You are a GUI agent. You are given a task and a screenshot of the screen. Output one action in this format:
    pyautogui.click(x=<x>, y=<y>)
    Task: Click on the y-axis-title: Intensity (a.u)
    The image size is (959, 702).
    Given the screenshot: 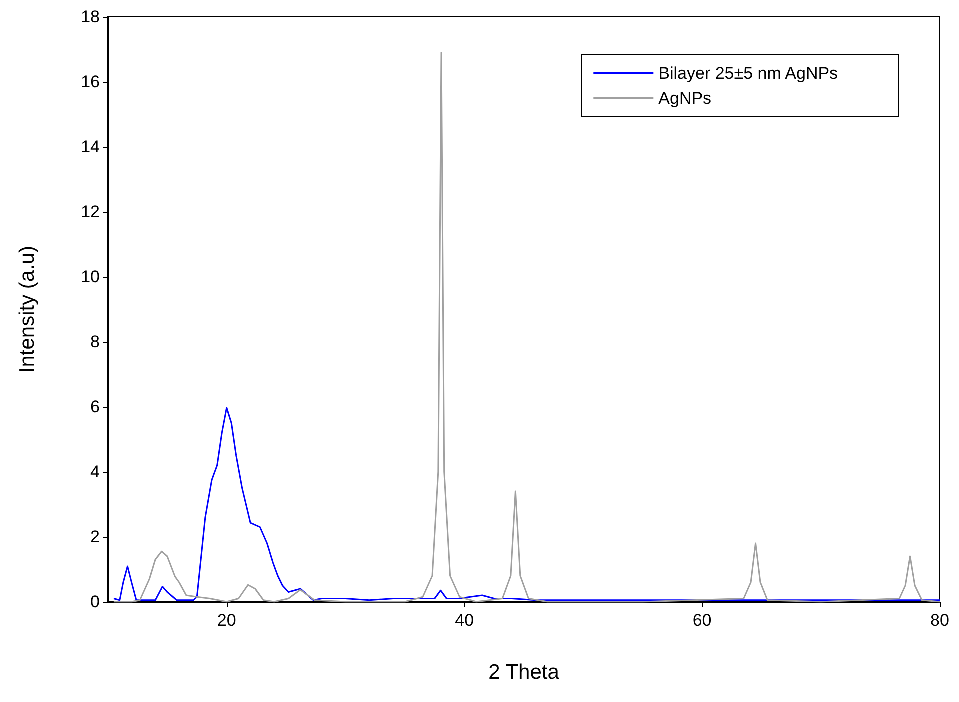 What is the action you would take?
    pyautogui.click(x=27, y=310)
    